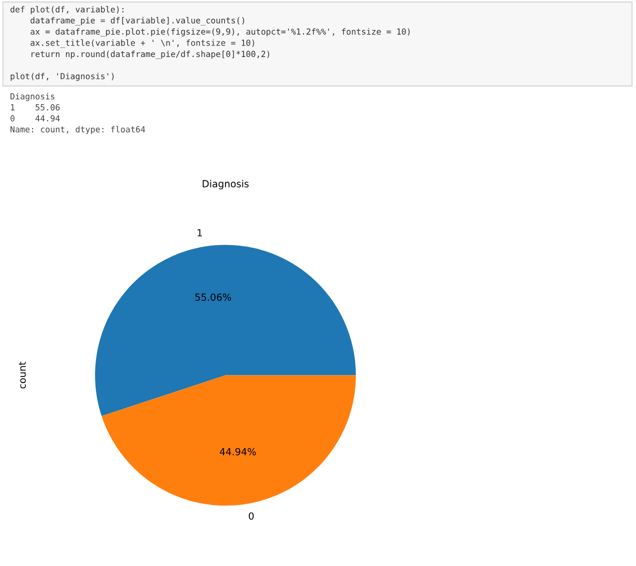 Image resolution: width=636 pixels, height=566 pixels. I want to click on slice-label: 0, so click(251, 516).